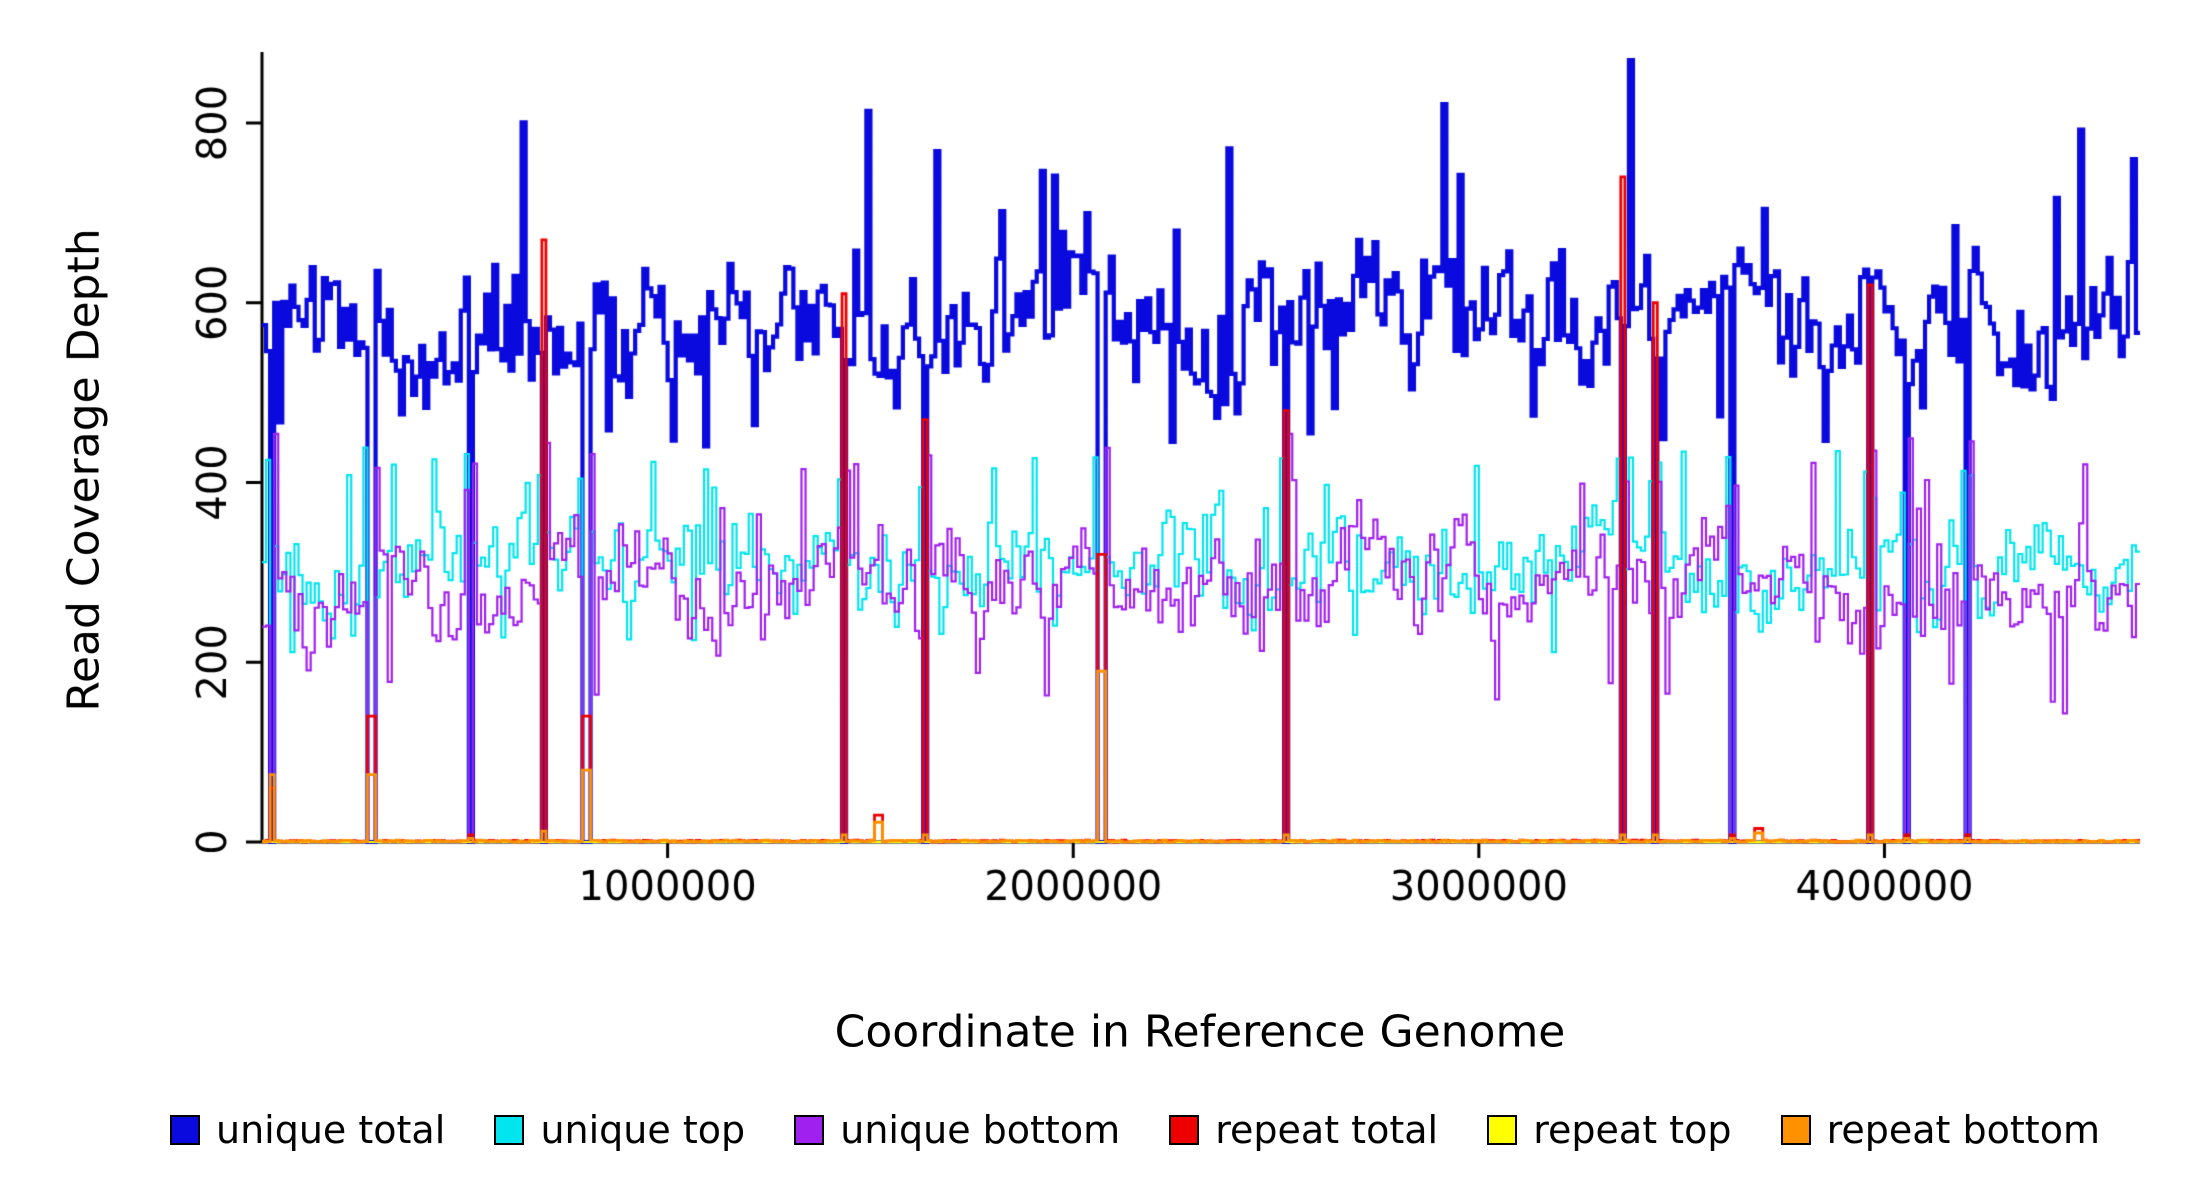  I want to click on legend-label: repeat top, so click(1632, 1130).